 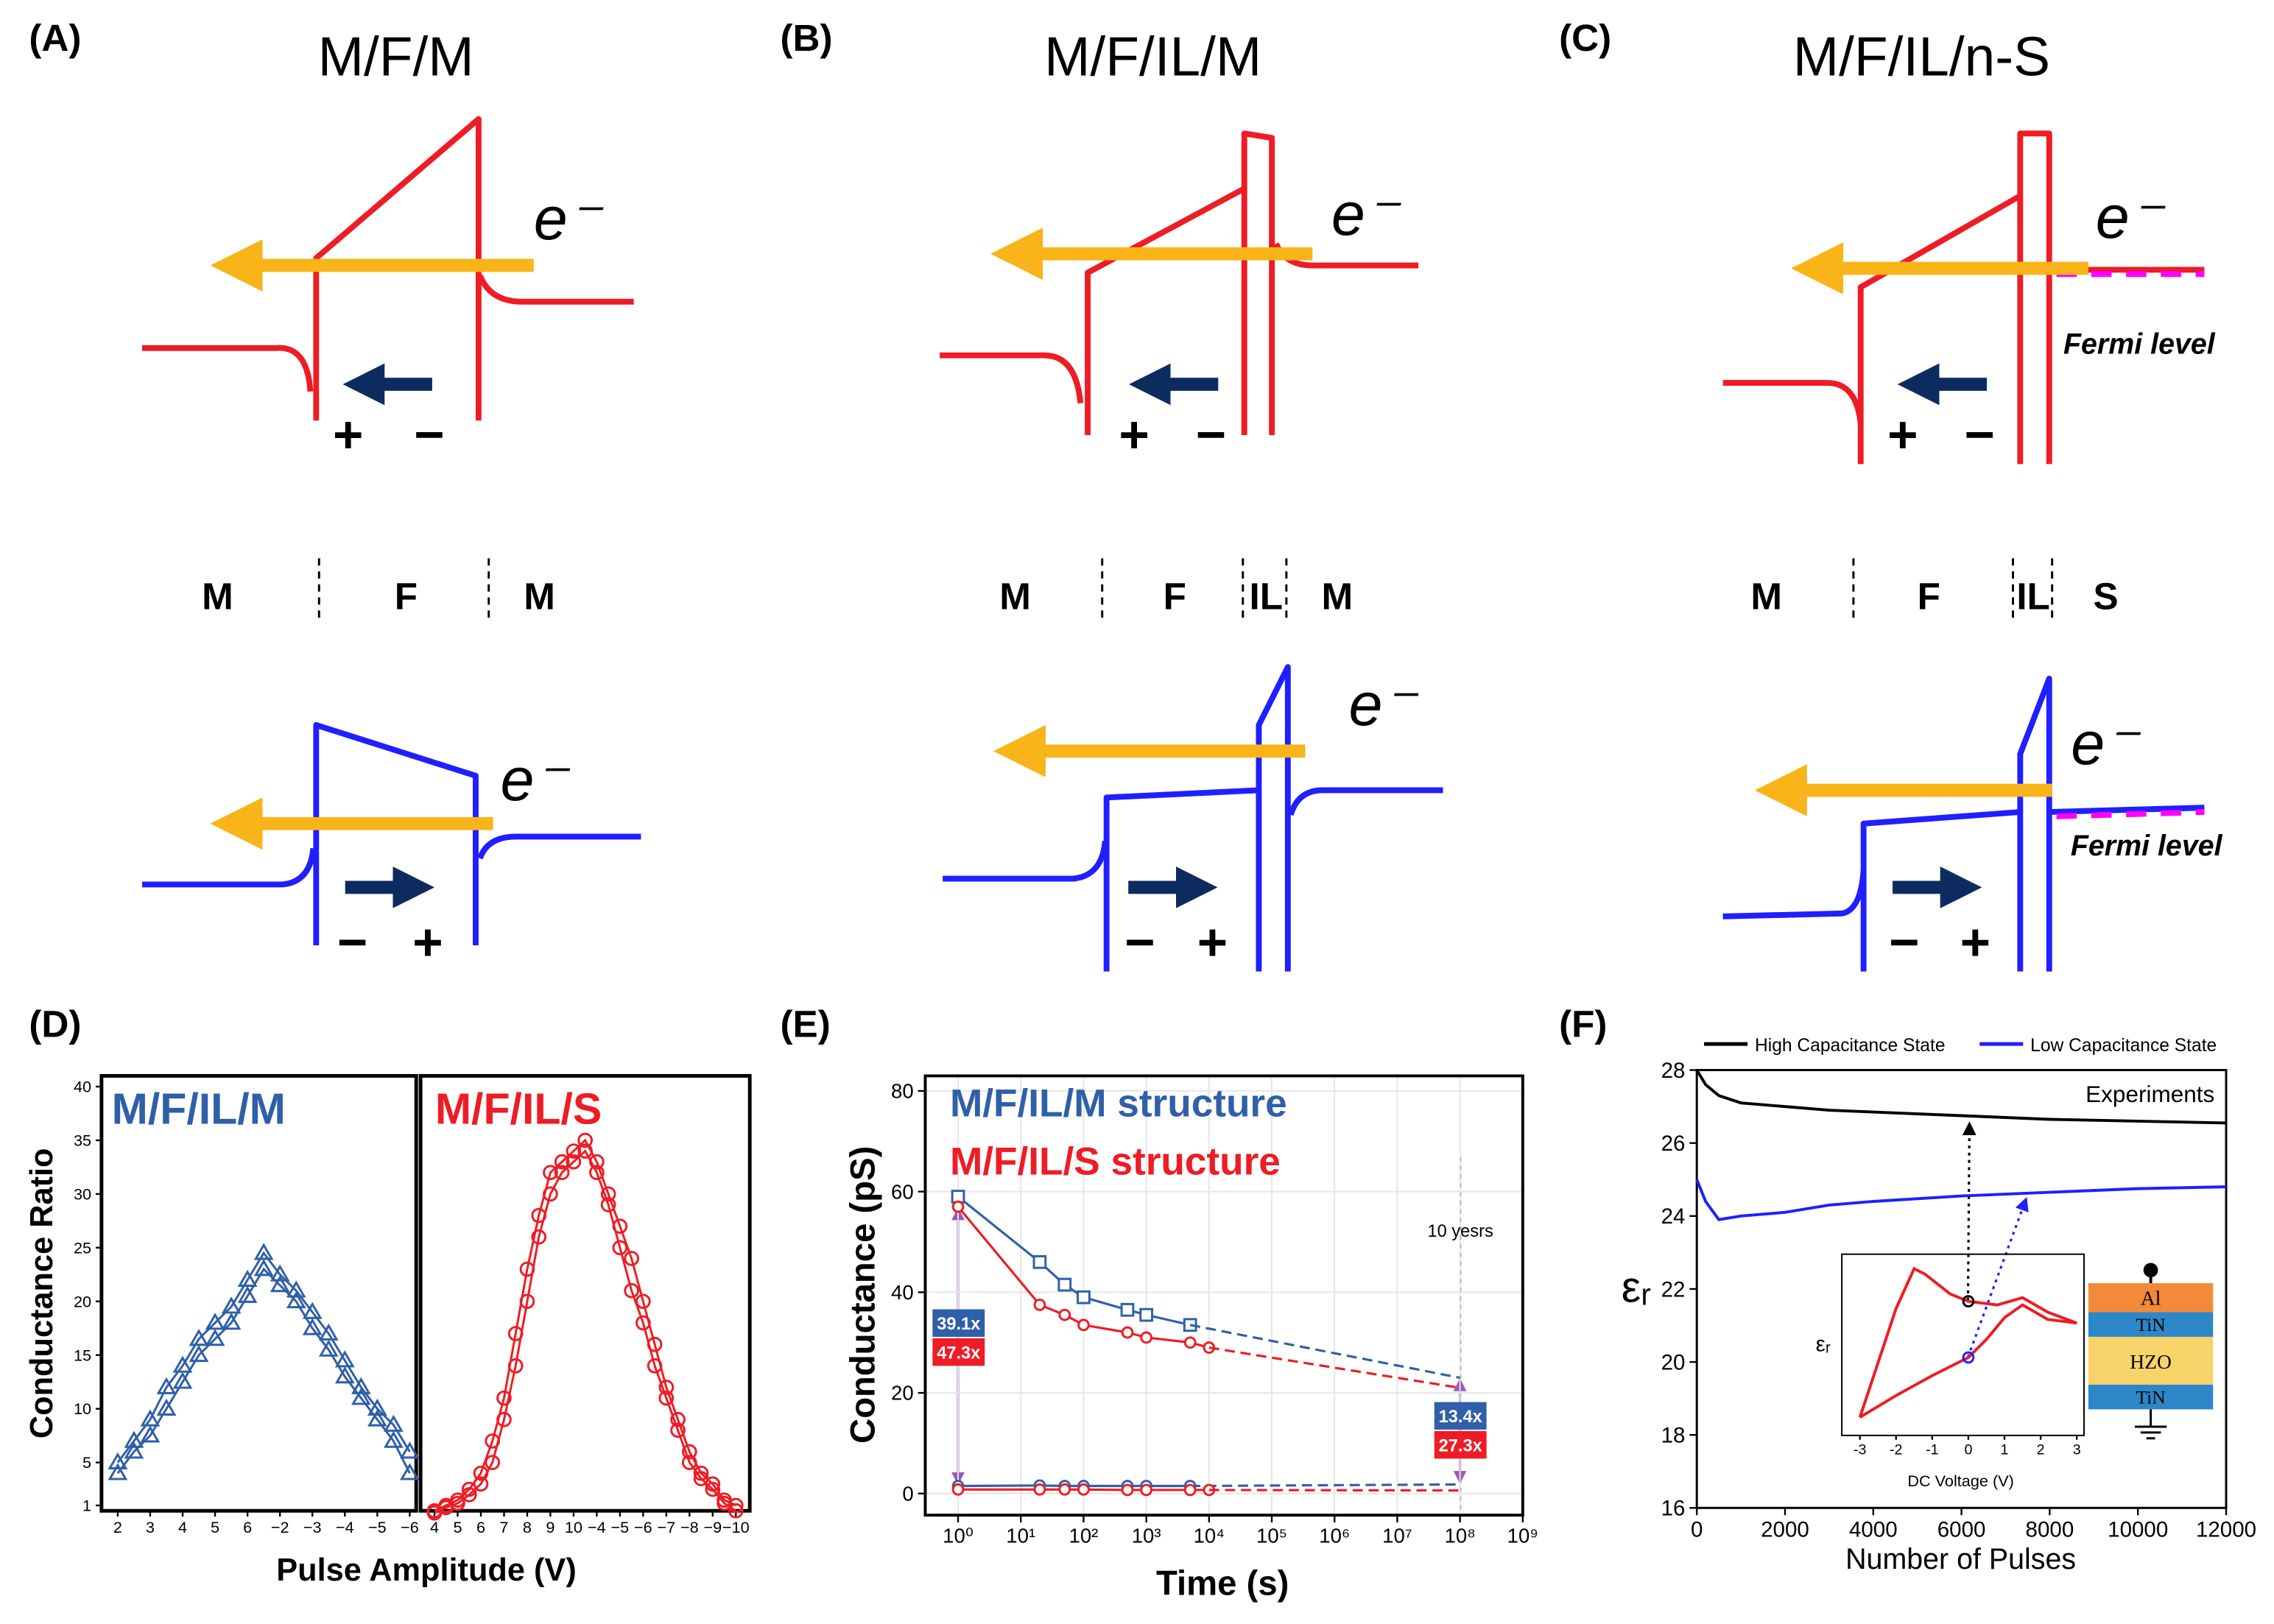 What do you see at coordinates (2151, 1360) in the screenshot?
I see `layer` at bounding box center [2151, 1360].